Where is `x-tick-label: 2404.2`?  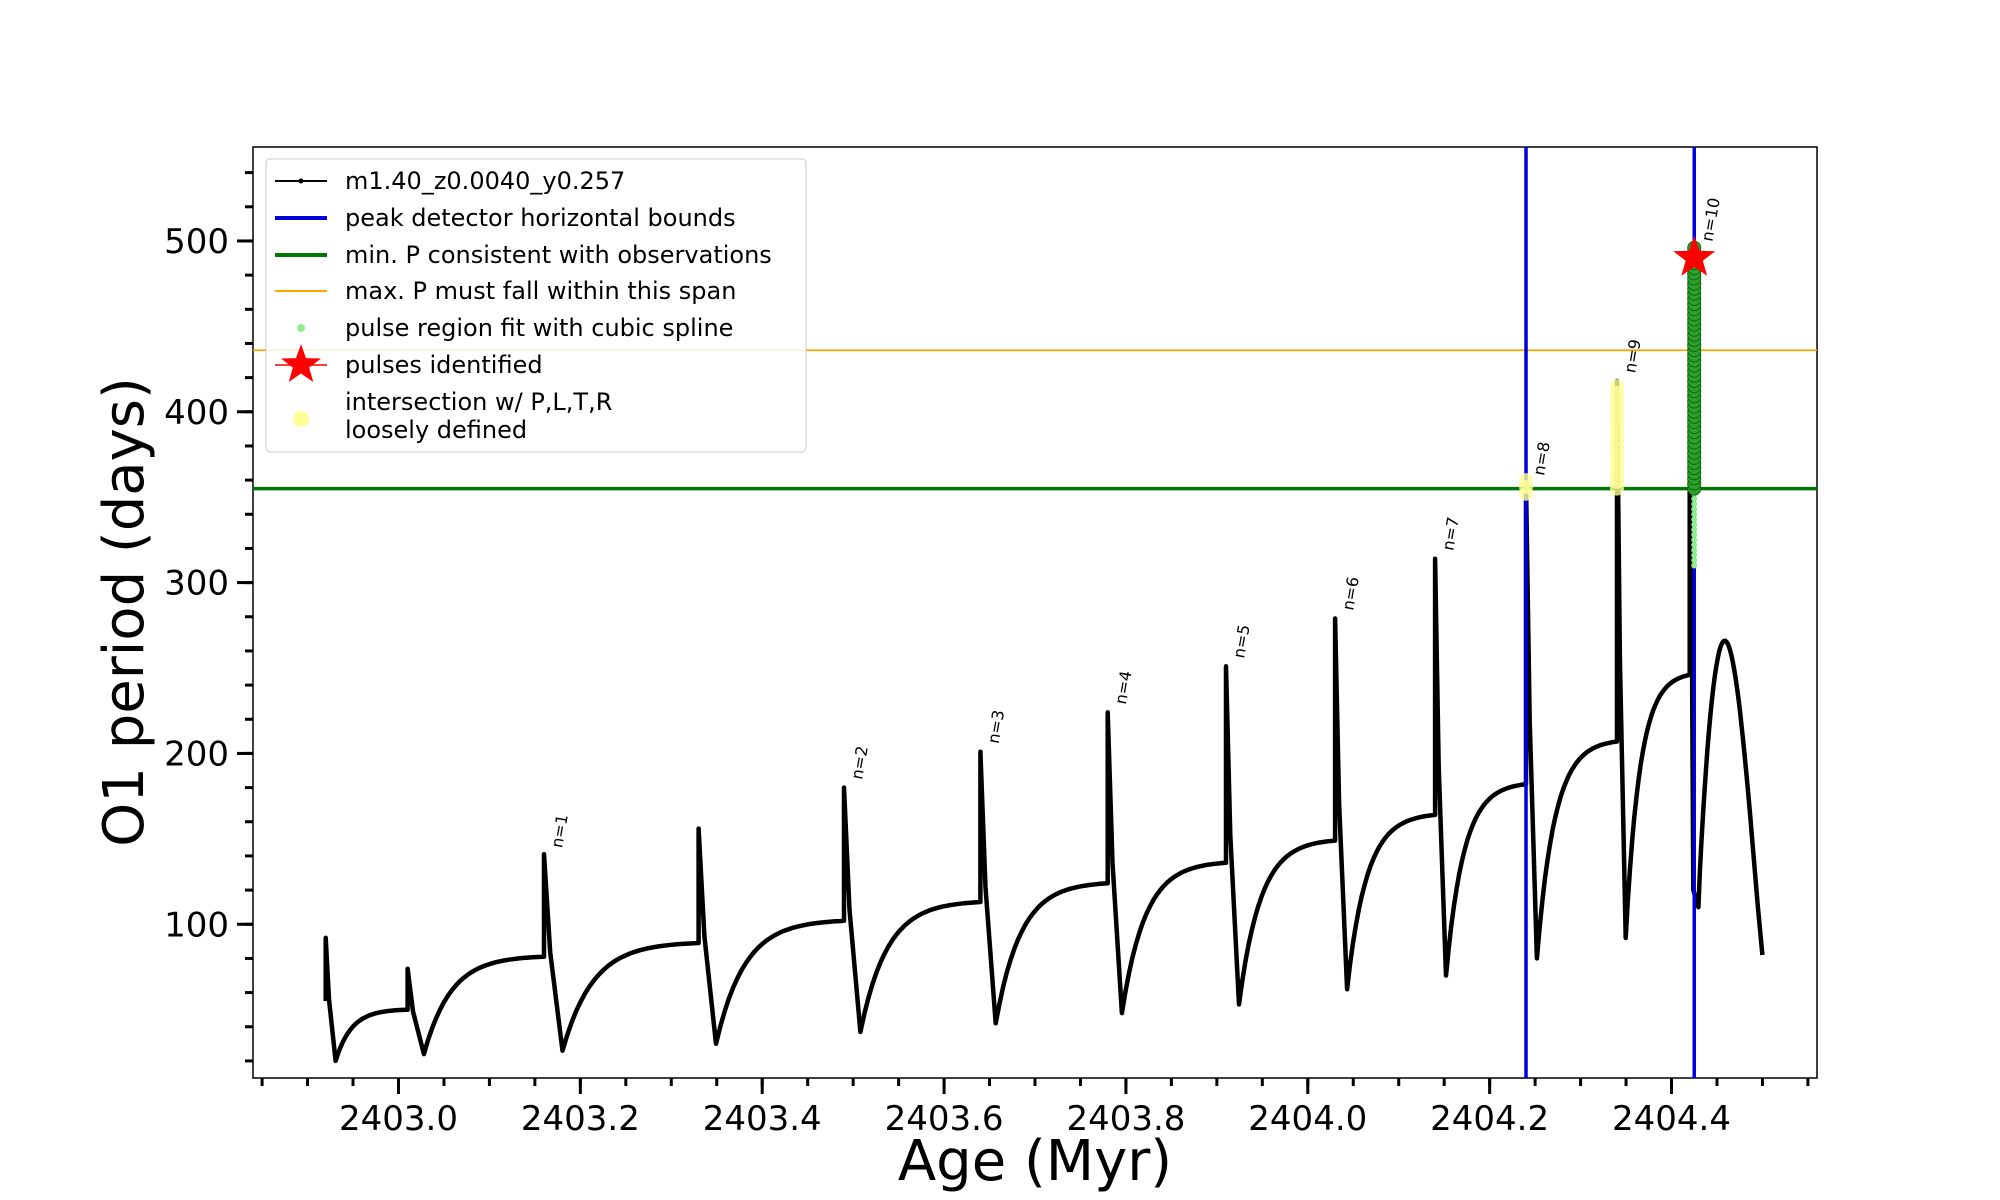
x-tick-label: 2404.2 is located at coordinates (1489, 1119).